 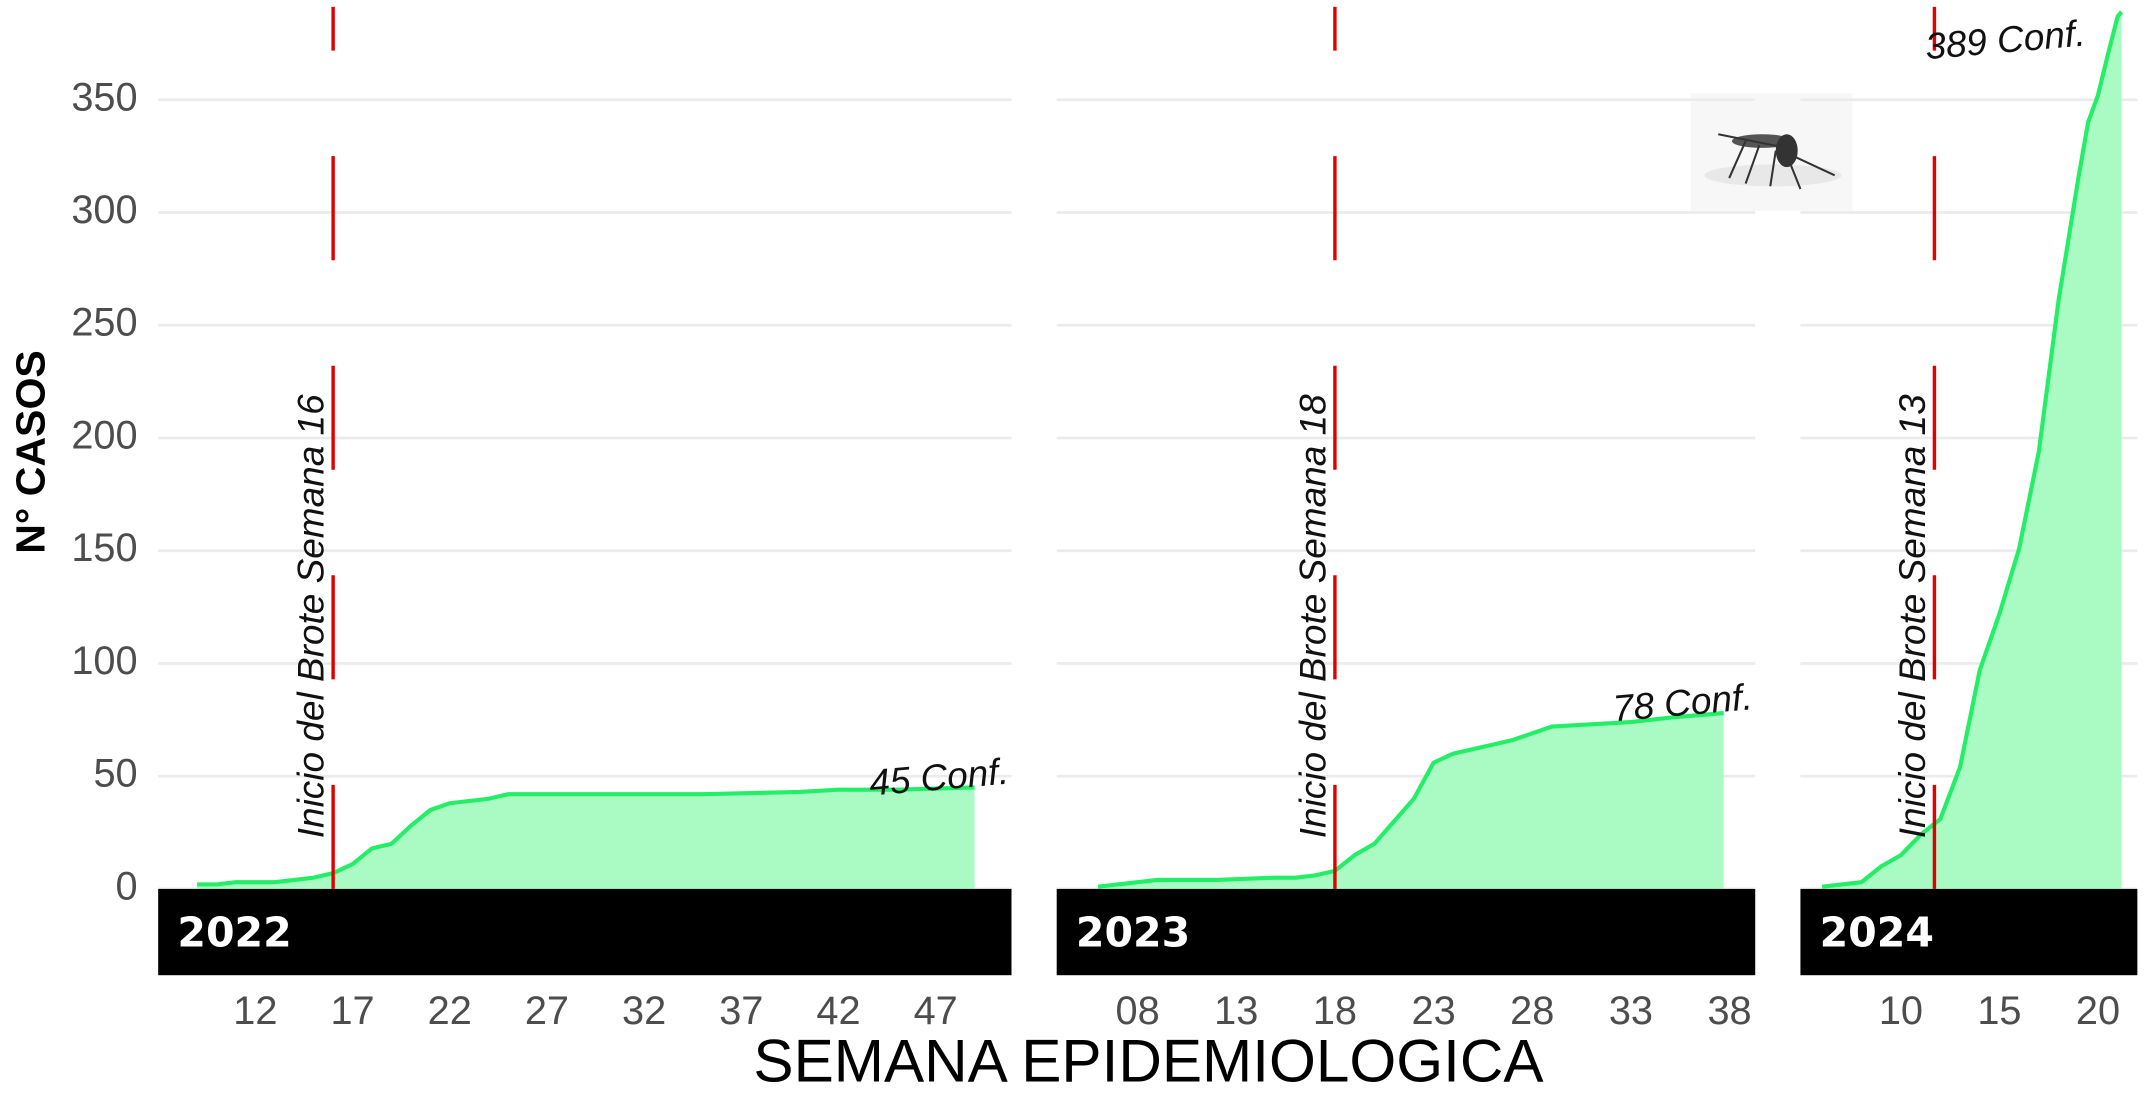 I want to click on y-tick-label: 0, so click(x=127, y=886).